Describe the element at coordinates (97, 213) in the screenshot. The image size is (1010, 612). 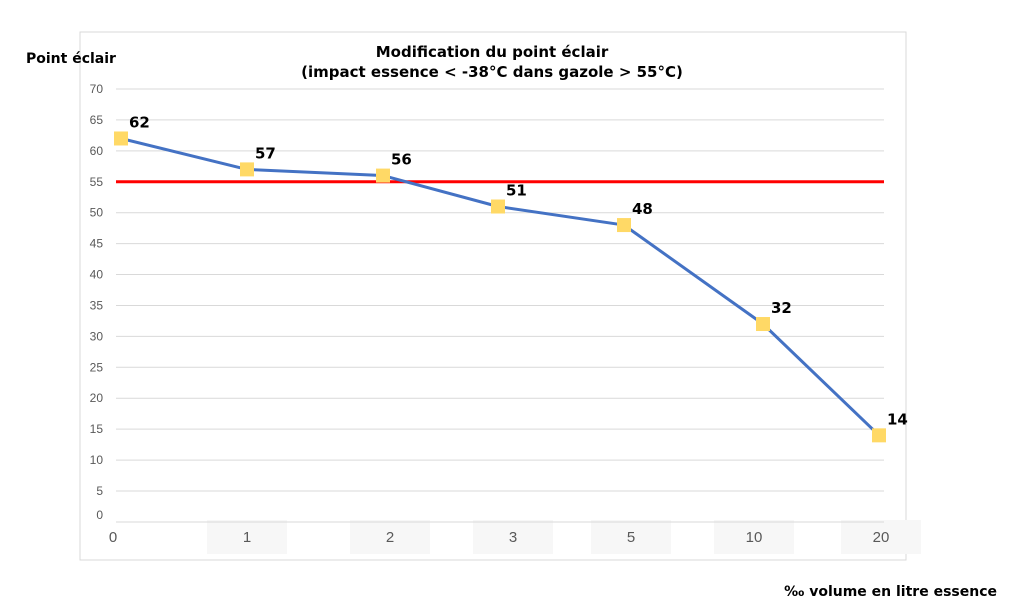
I see `y-tick-label: 50` at that location.